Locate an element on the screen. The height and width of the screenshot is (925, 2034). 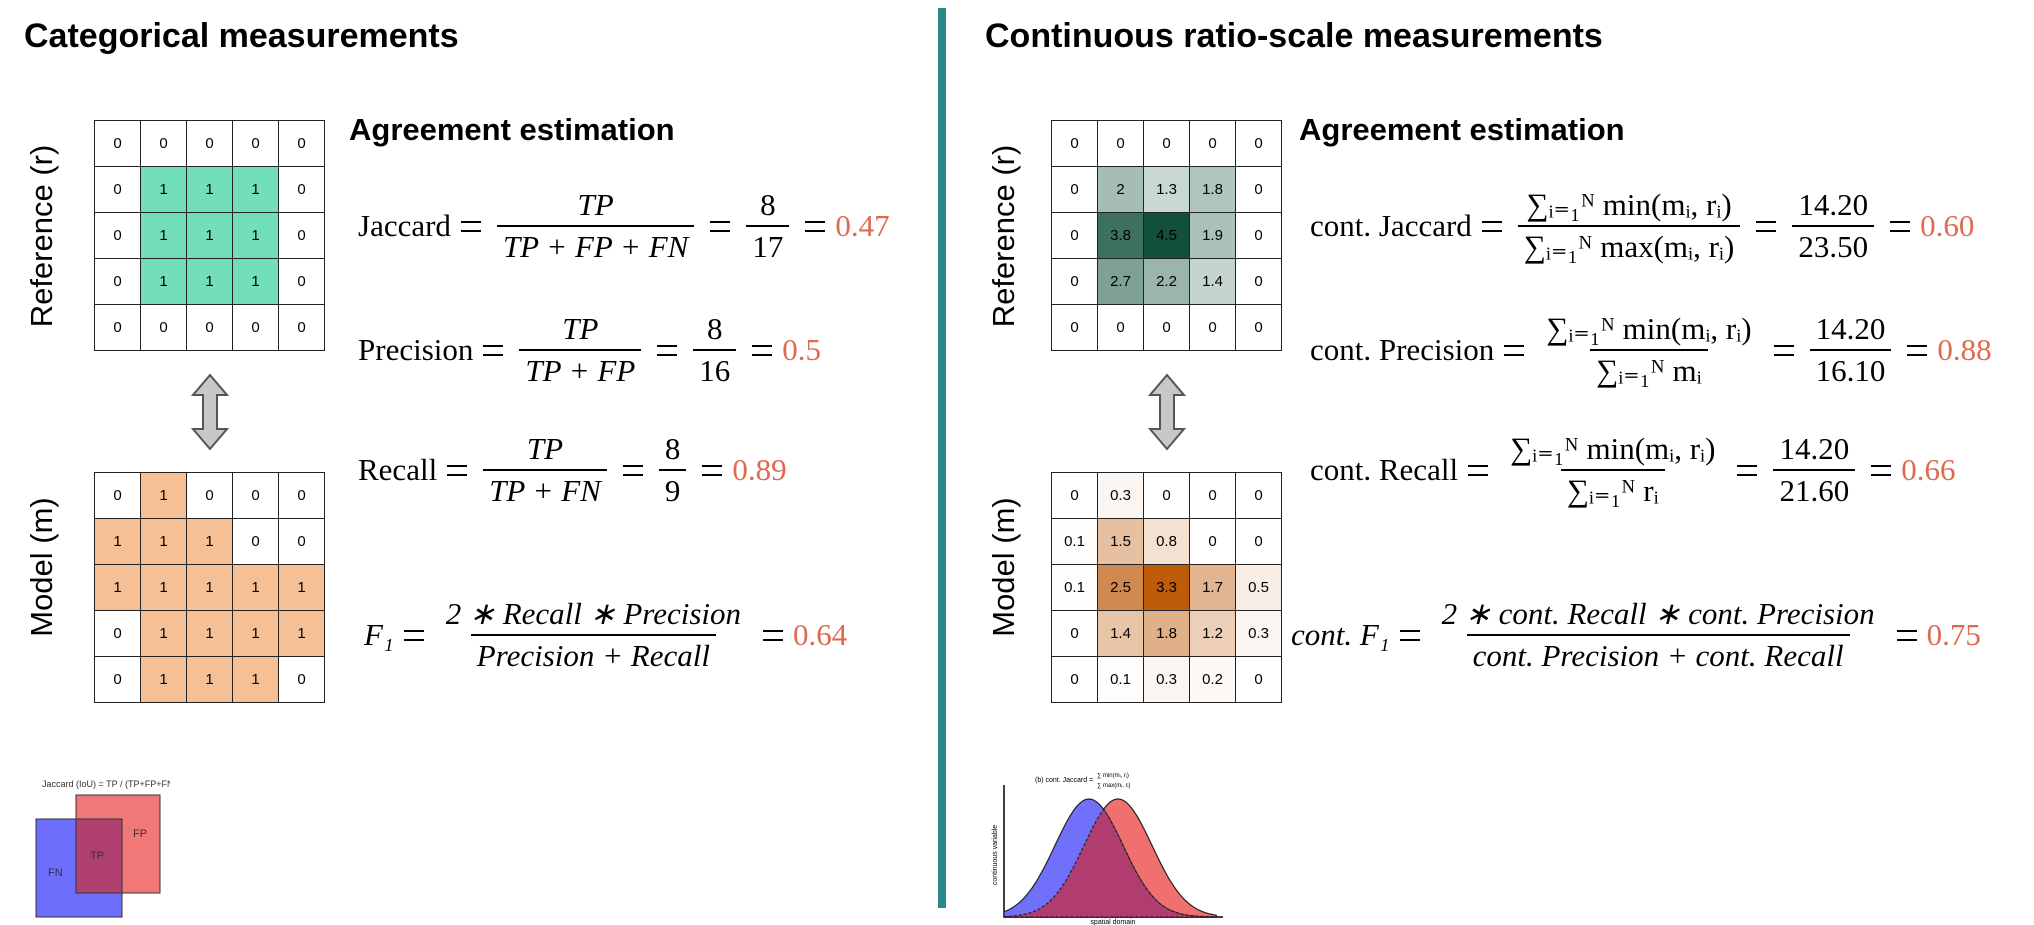
grid-cell: 1.4 is located at coordinates (1212, 281).